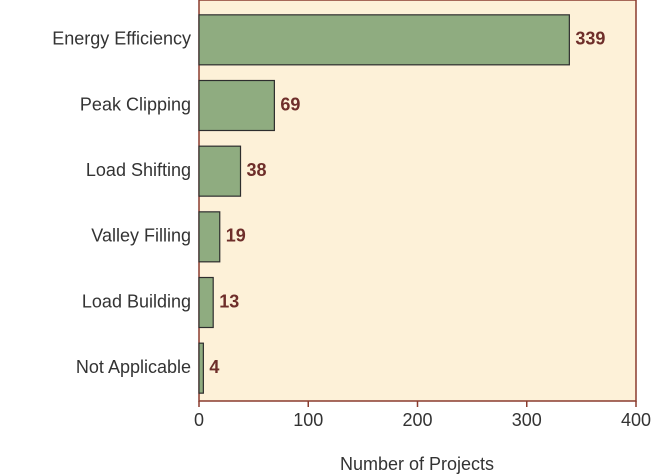  What do you see at coordinates (214, 367) in the screenshot?
I see `value-label: 4` at bounding box center [214, 367].